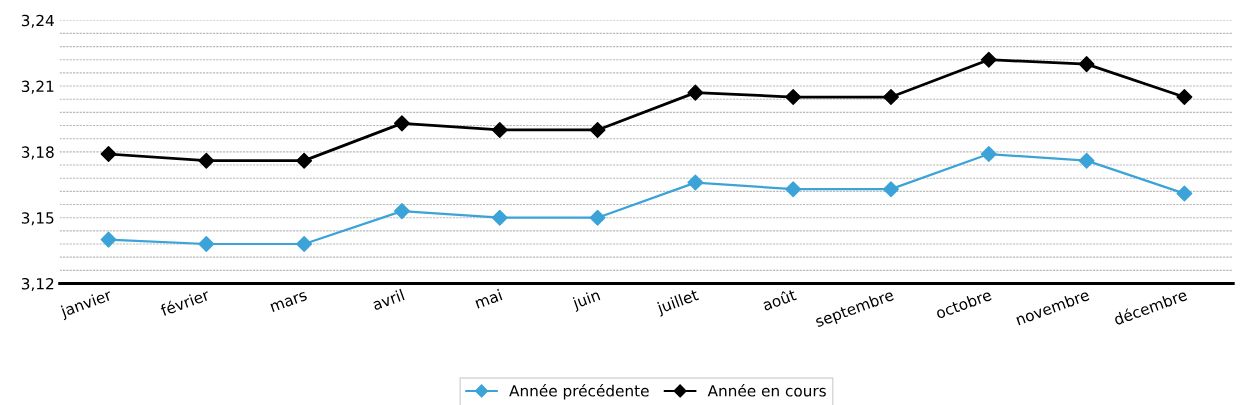 The height and width of the screenshot is (405, 1242). Describe the element at coordinates (586, 300) in the screenshot. I see `x-tick-label: juin` at that location.